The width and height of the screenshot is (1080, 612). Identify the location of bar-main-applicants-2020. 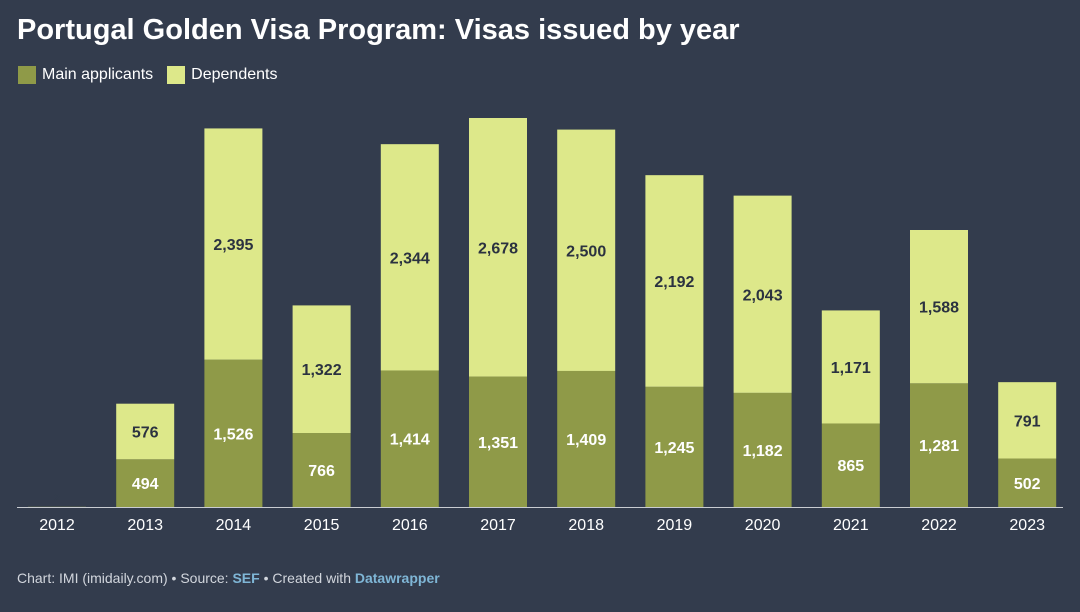
(762, 449).